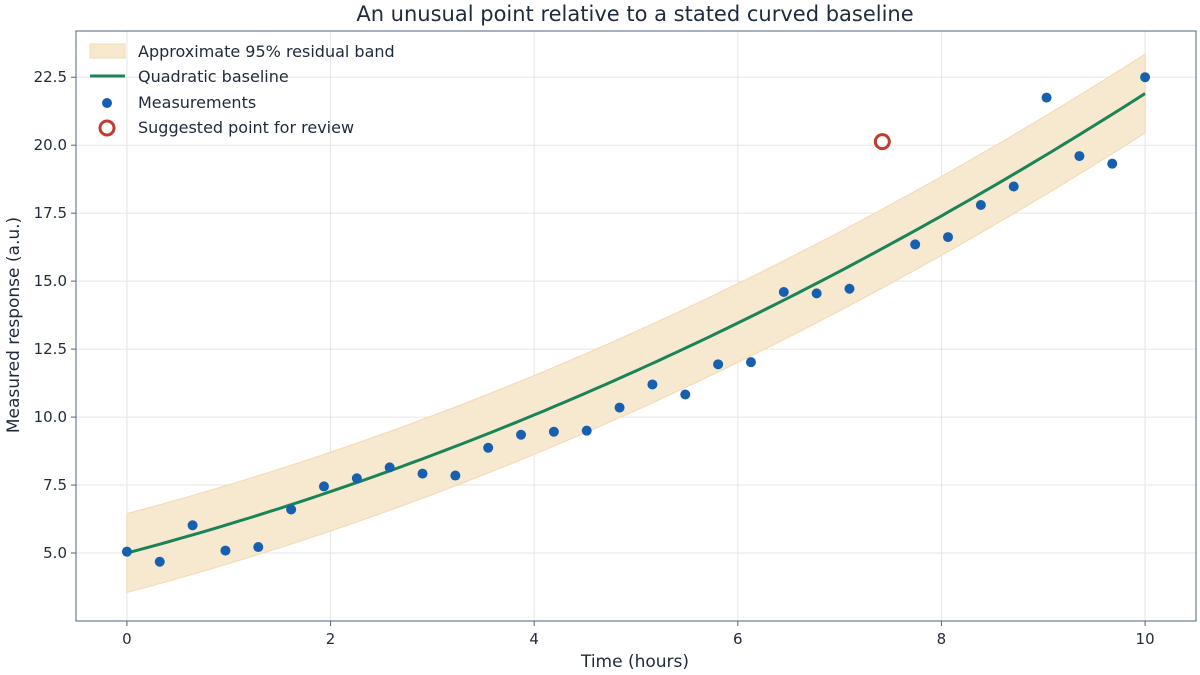  Describe the element at coordinates (107, 103) in the screenshot. I see `legend-measurements-swatch` at that location.